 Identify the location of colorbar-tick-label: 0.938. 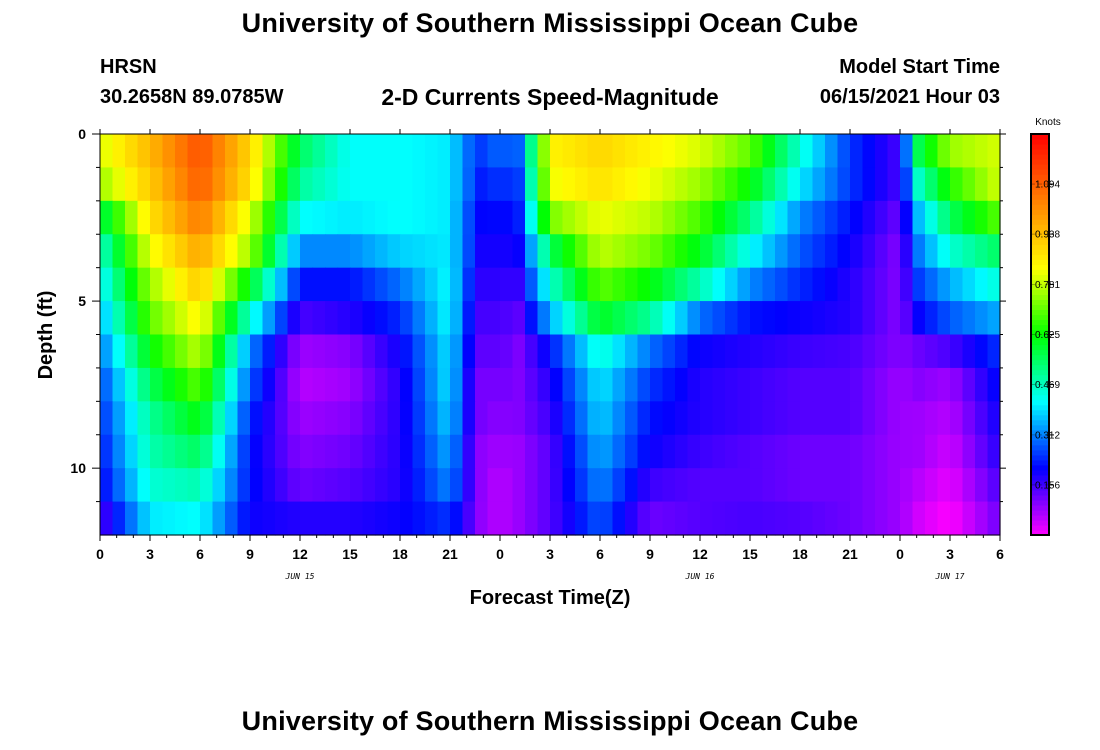
(1047, 235).